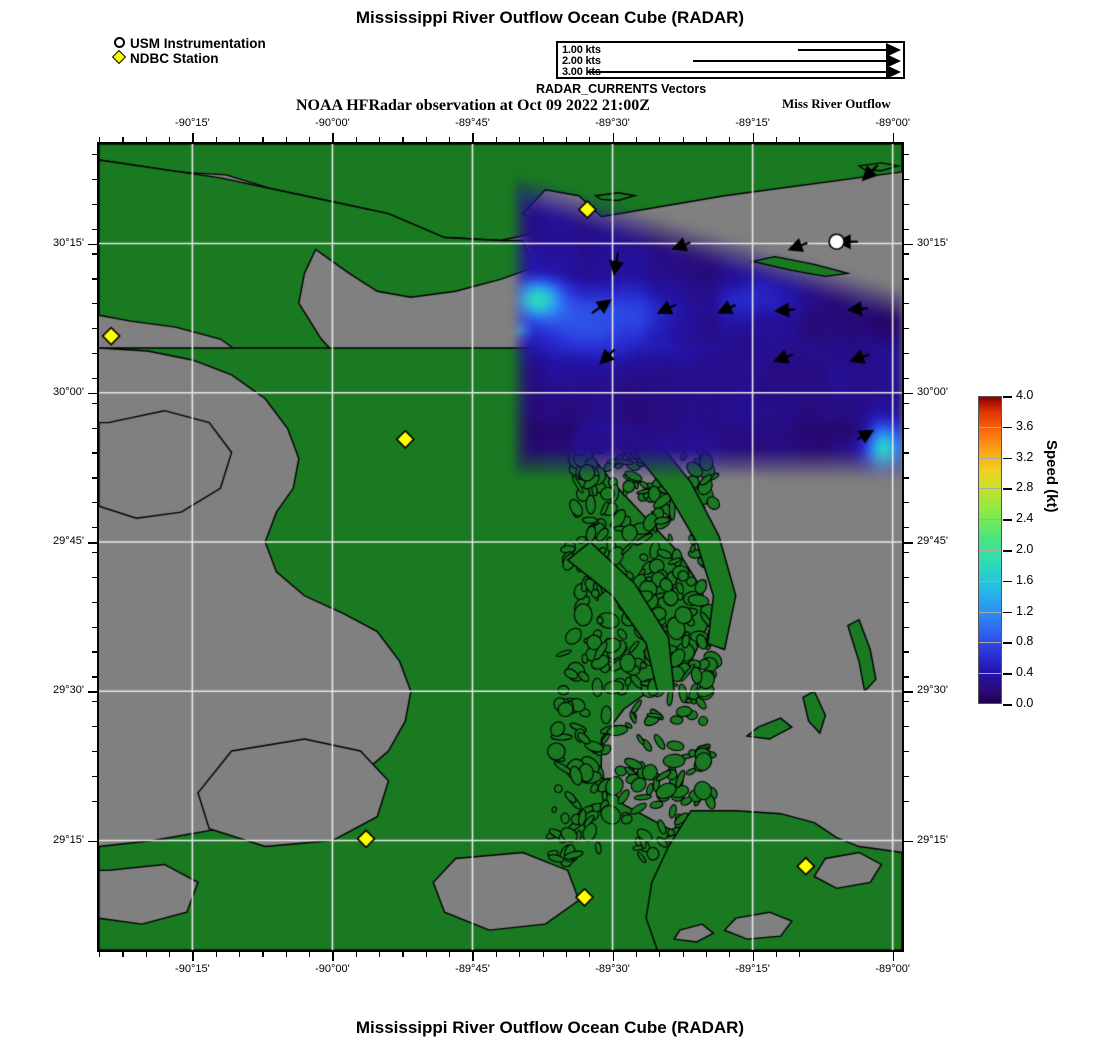 Image resolution: width=1100 pixels, height=1050 pixels. Describe the element at coordinates (189, 43) in the screenshot. I see `legend-item-usm: USM Instrumentation` at that location.